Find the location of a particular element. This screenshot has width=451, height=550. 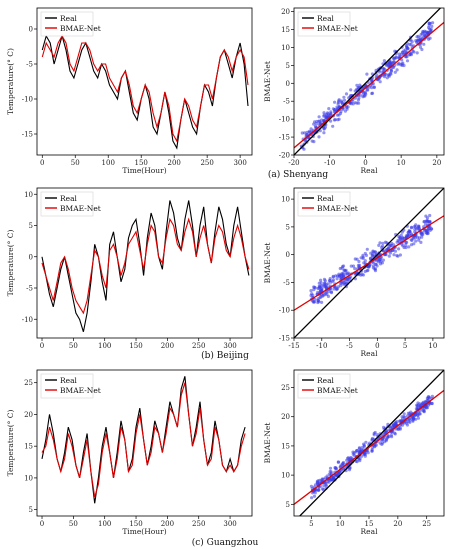

caption-beijing: (b) Beijing is located at coordinates (225, 355).